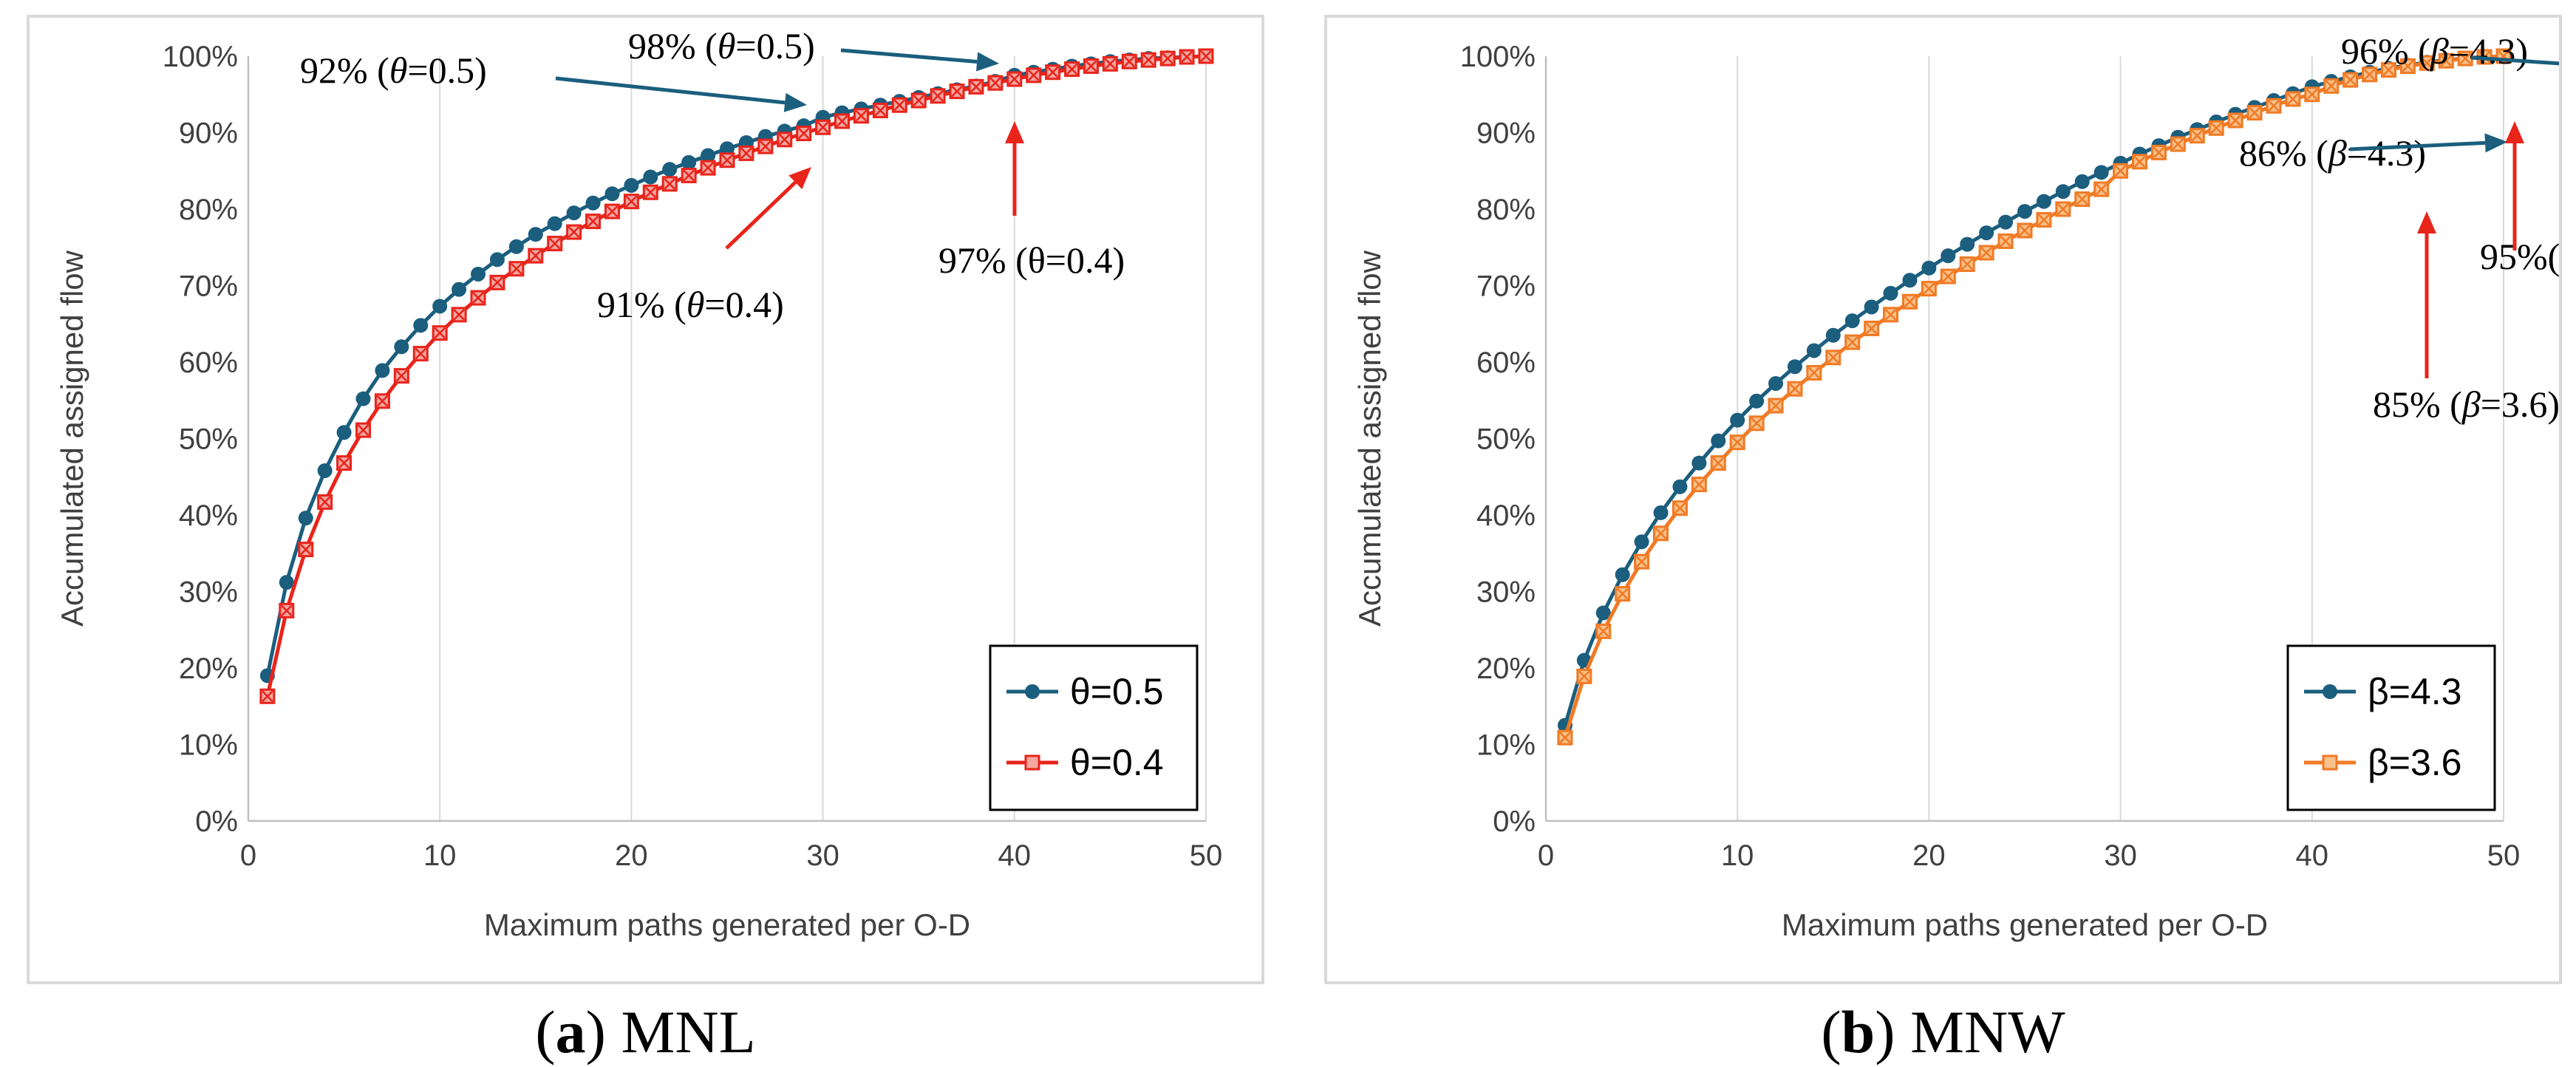 The image size is (2576, 1067). I want to click on y-tick-label: 100%, so click(200, 57).